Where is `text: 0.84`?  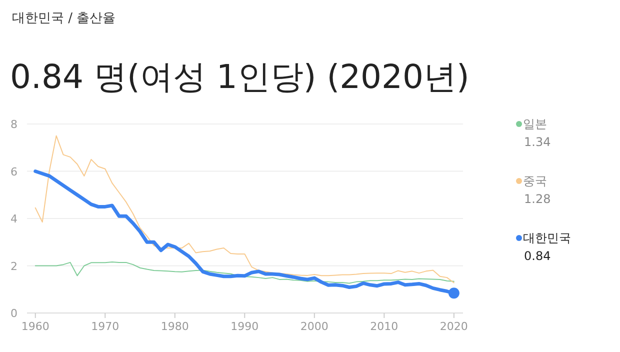 text: 0.84 is located at coordinates (537, 256).